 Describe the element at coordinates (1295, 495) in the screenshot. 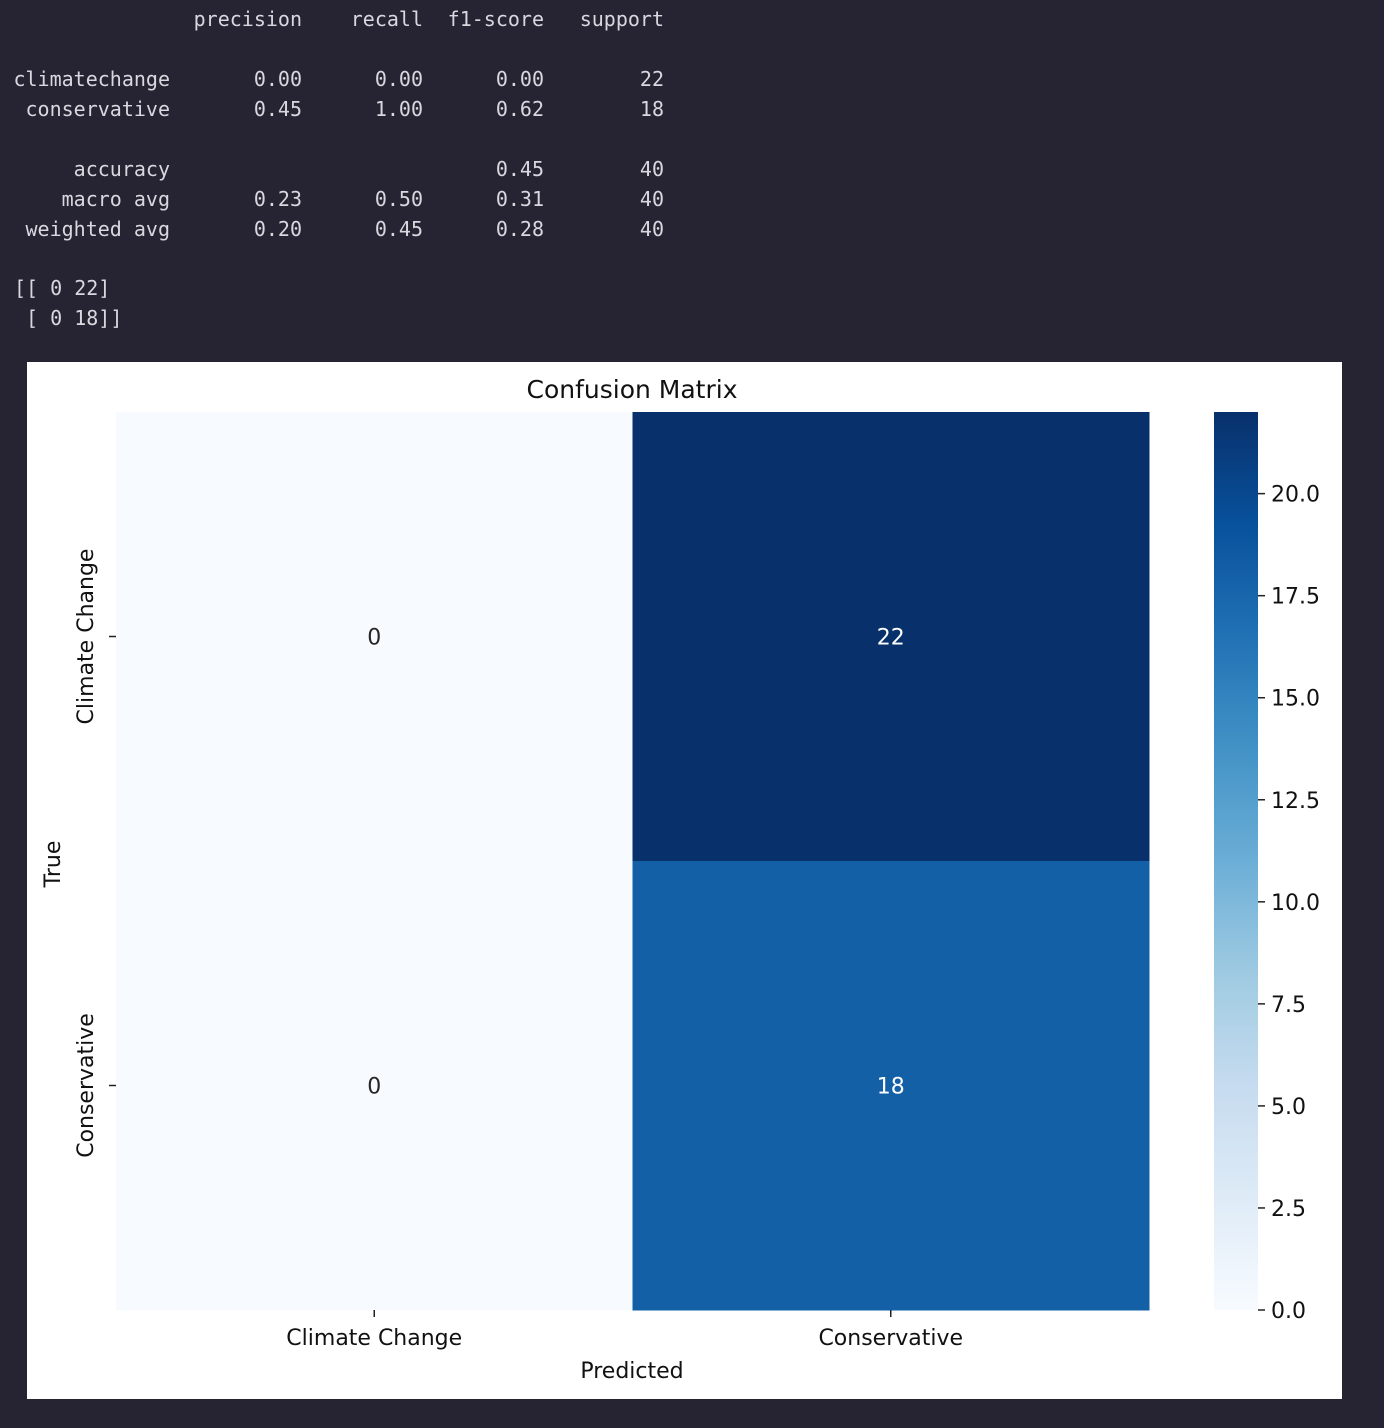

I see `colorbar-tick-label: 20.0` at that location.